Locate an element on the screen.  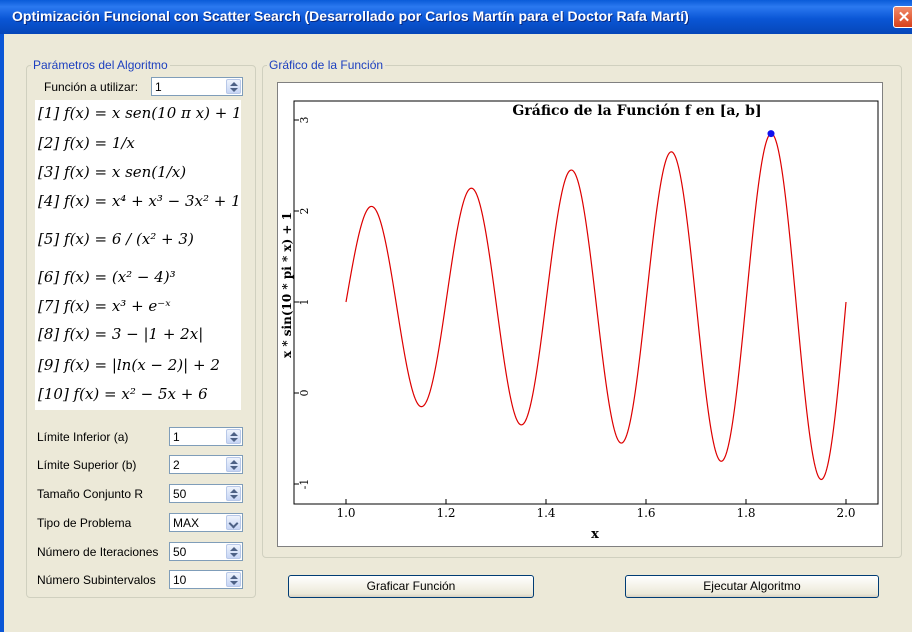
run-algorithm-button: Ejecutar Algoritmo is located at coordinates (752, 586).